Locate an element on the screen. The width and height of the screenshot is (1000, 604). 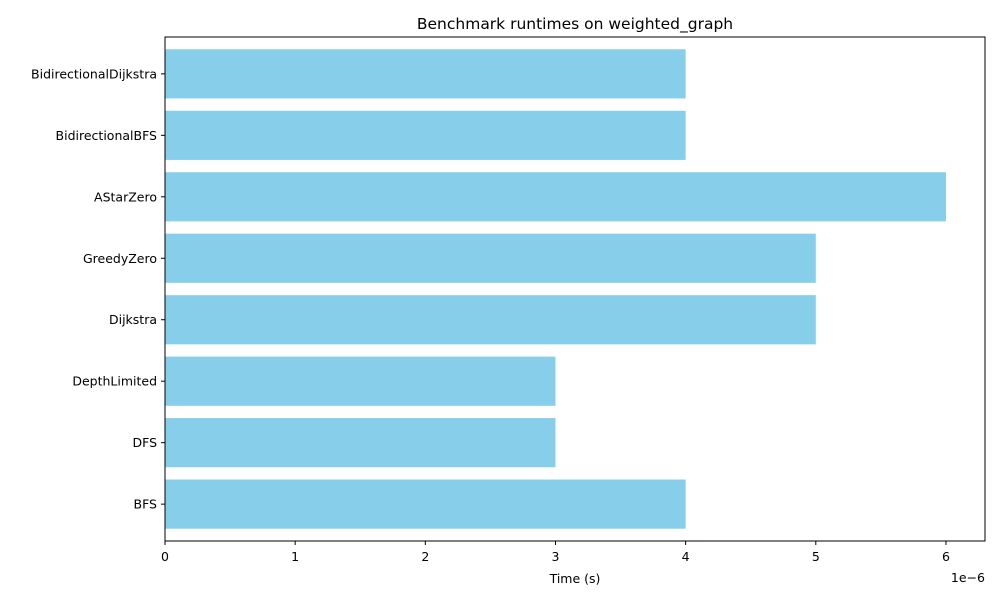
x-tick-label: 0 is located at coordinates (165, 556).